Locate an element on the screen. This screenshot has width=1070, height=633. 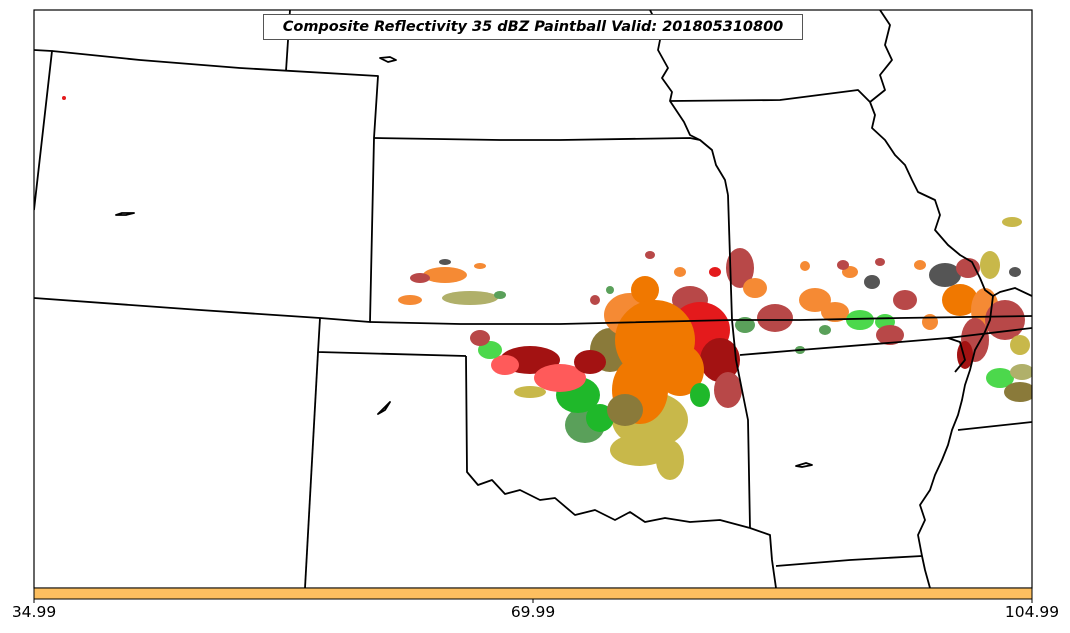
texas-panhandle-west is located at coordinates (311, 469).